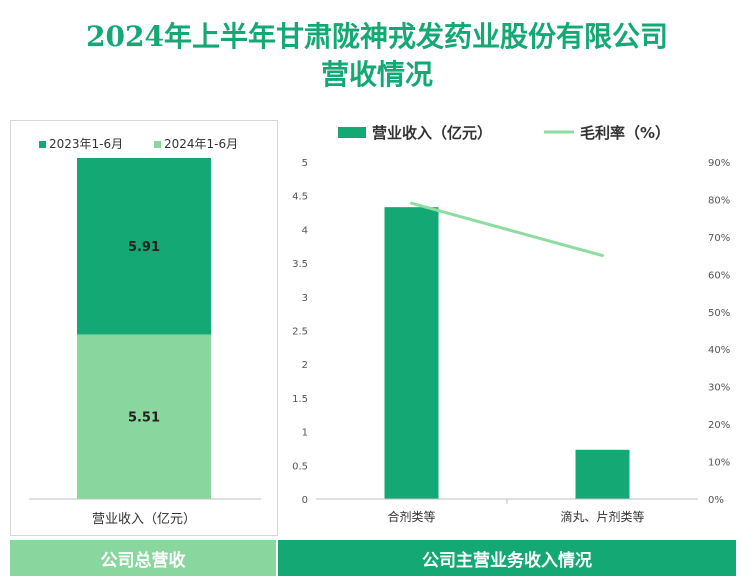  What do you see at coordinates (411, 516) in the screenshot?
I see `x-tick-label-0: 合剂类等` at bounding box center [411, 516].